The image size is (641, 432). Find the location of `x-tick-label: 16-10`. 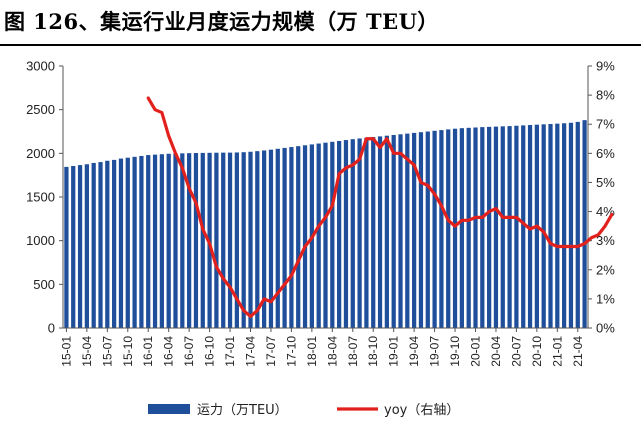

x-tick-label: 16-10 is located at coordinates (210, 351).